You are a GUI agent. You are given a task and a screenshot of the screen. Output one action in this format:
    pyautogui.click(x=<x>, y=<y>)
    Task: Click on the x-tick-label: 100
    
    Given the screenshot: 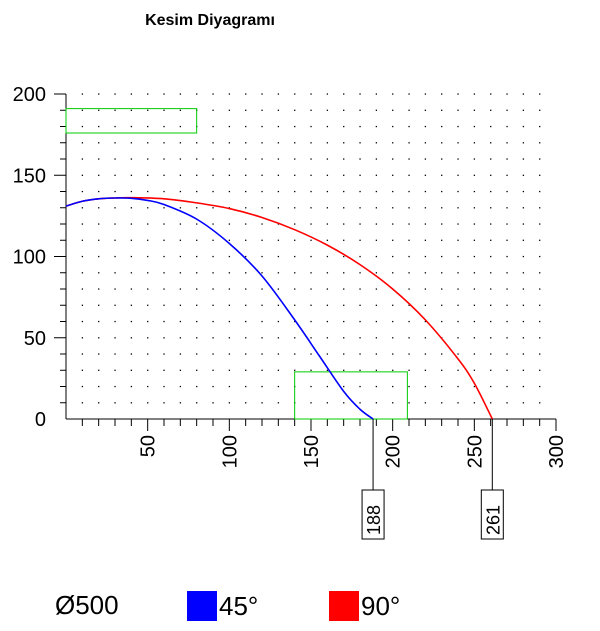 What is the action you would take?
    pyautogui.click(x=230, y=451)
    